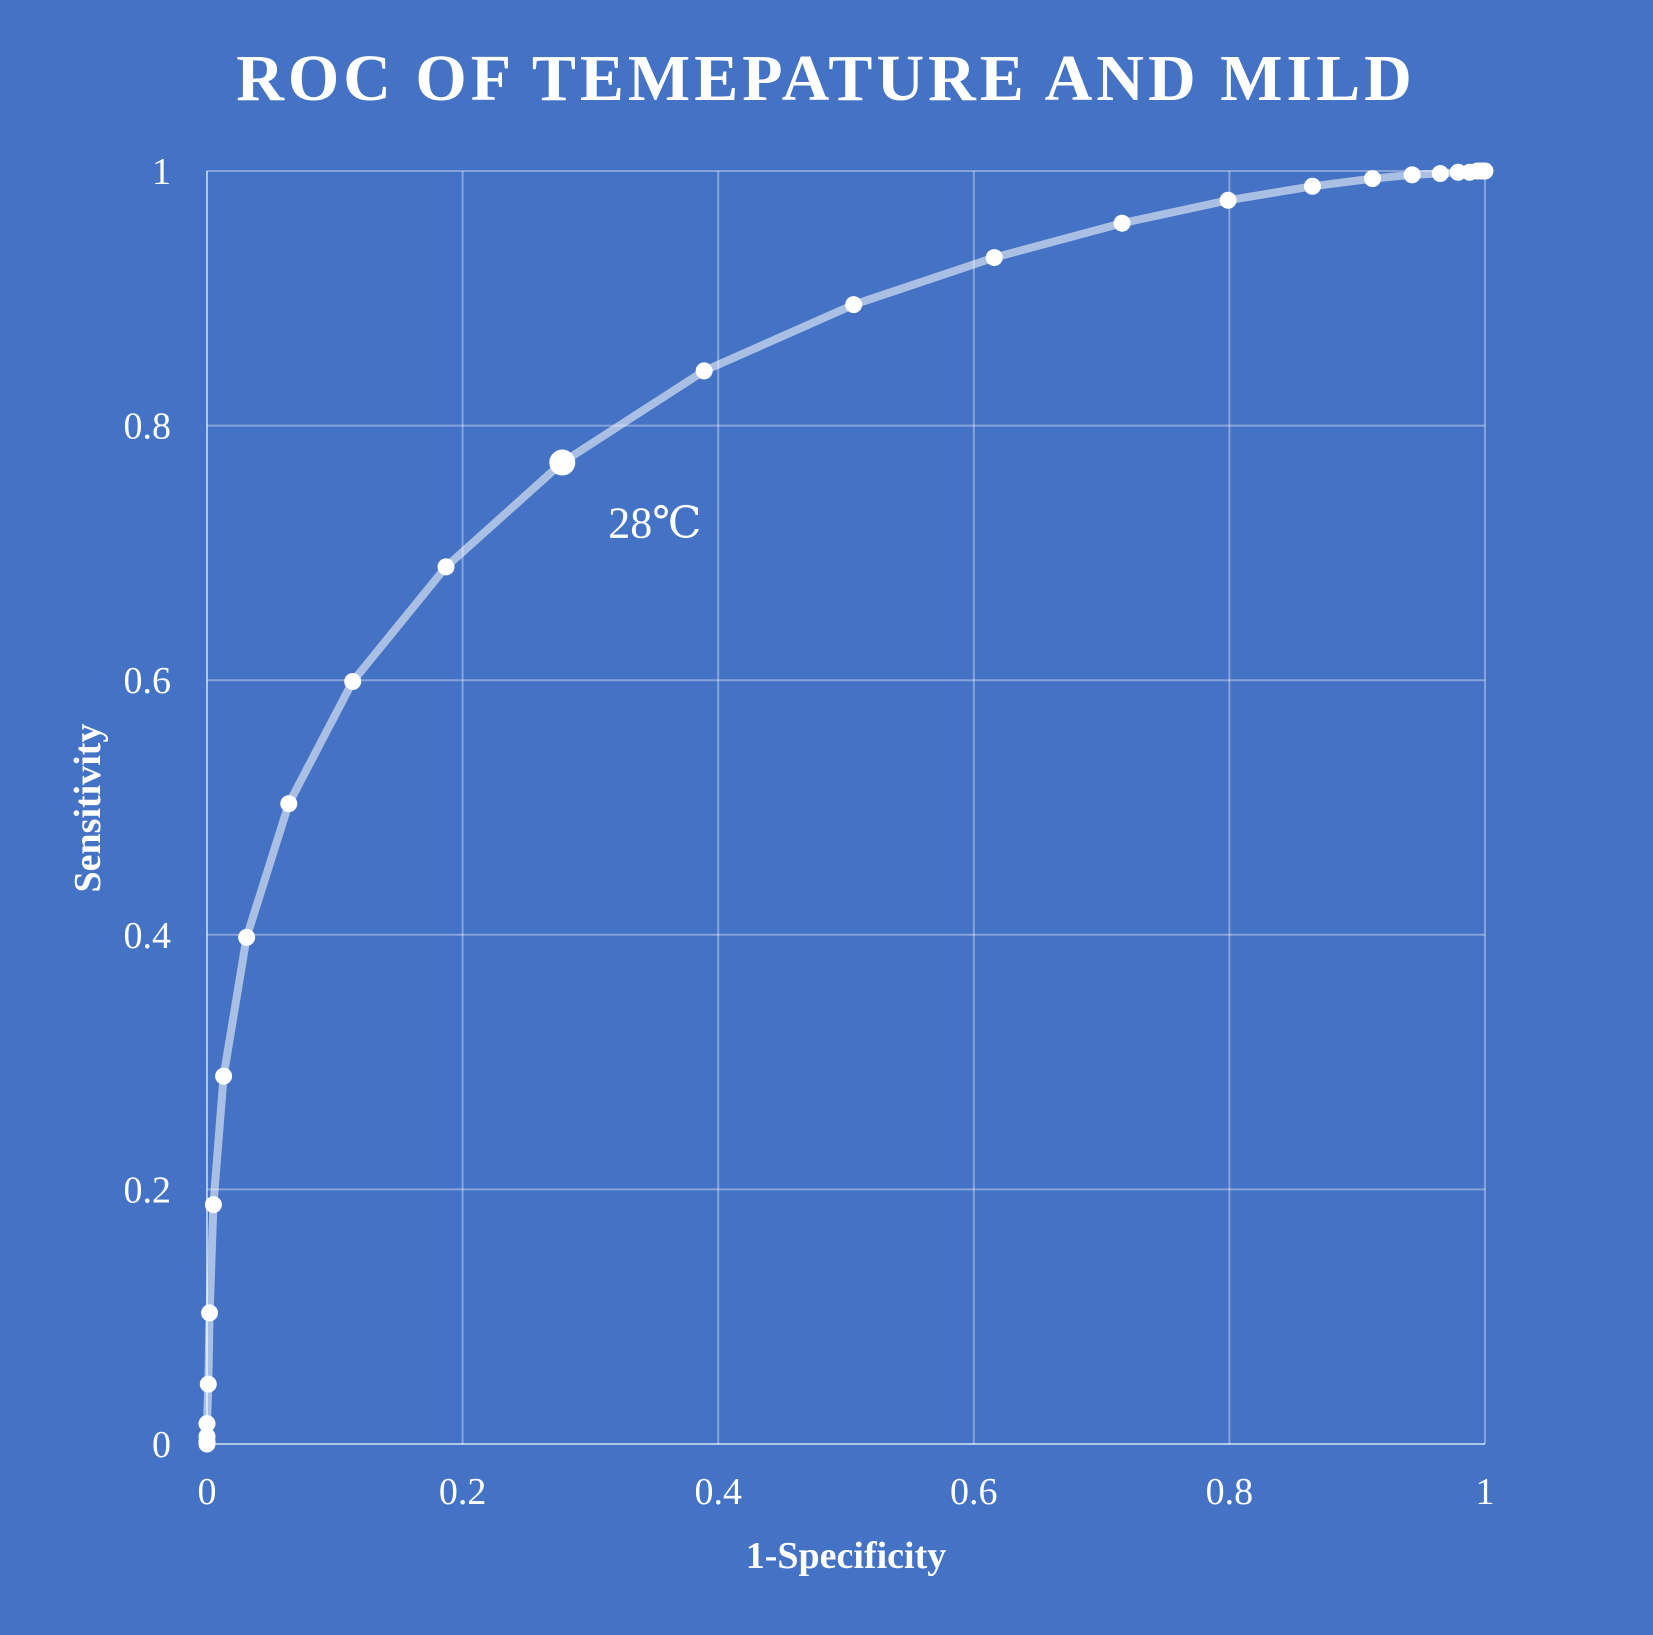  I want to click on y-tick-label: 0.8, so click(148, 427).